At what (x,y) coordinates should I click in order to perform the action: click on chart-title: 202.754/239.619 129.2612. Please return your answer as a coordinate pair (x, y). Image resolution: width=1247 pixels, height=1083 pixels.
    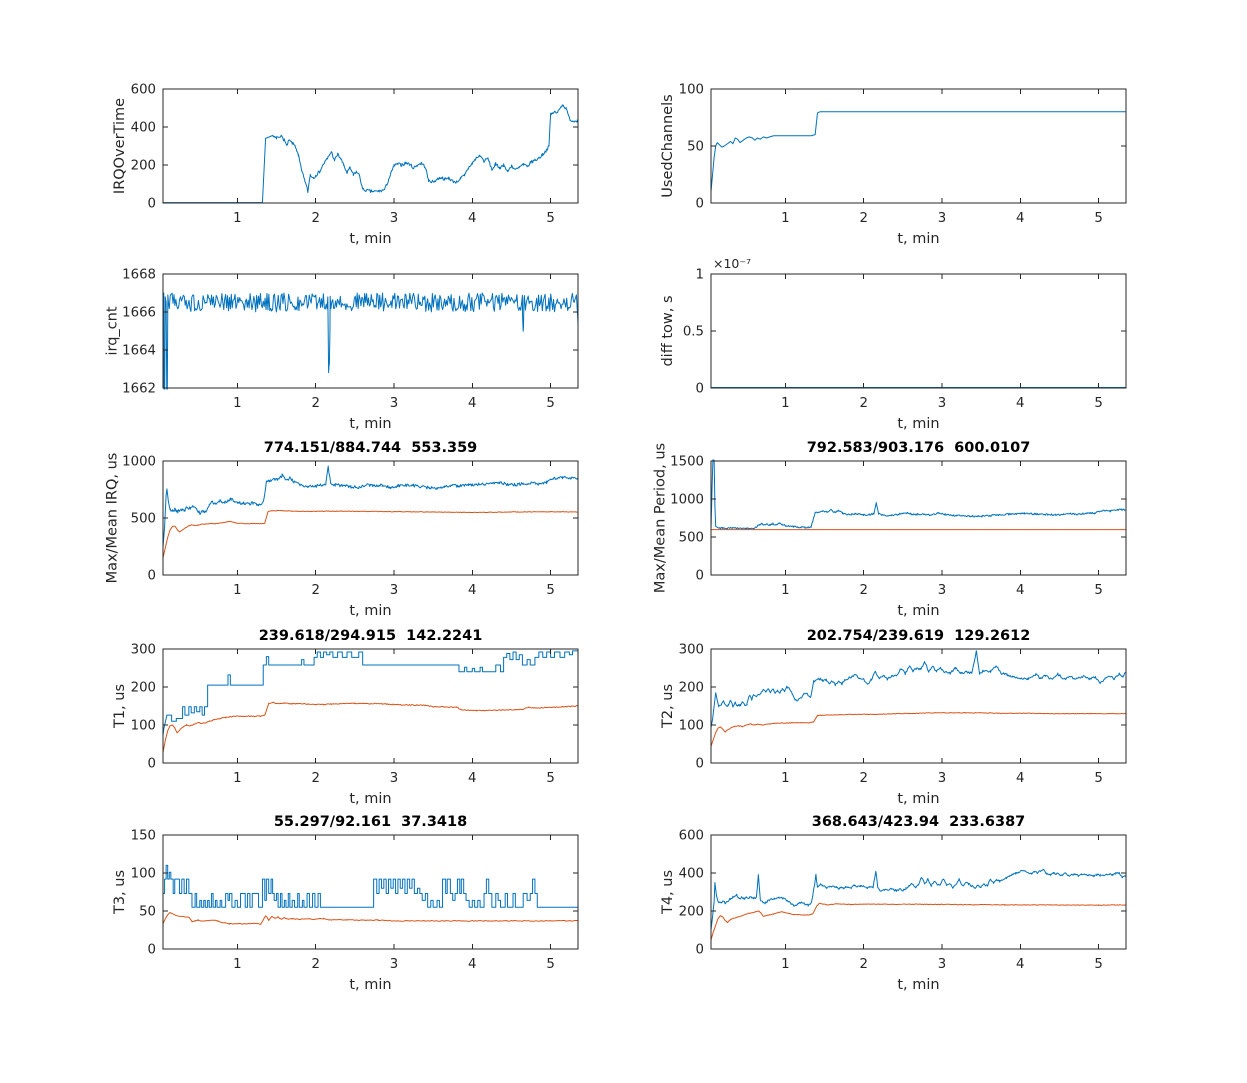
    Looking at the image, I should click on (919, 636).